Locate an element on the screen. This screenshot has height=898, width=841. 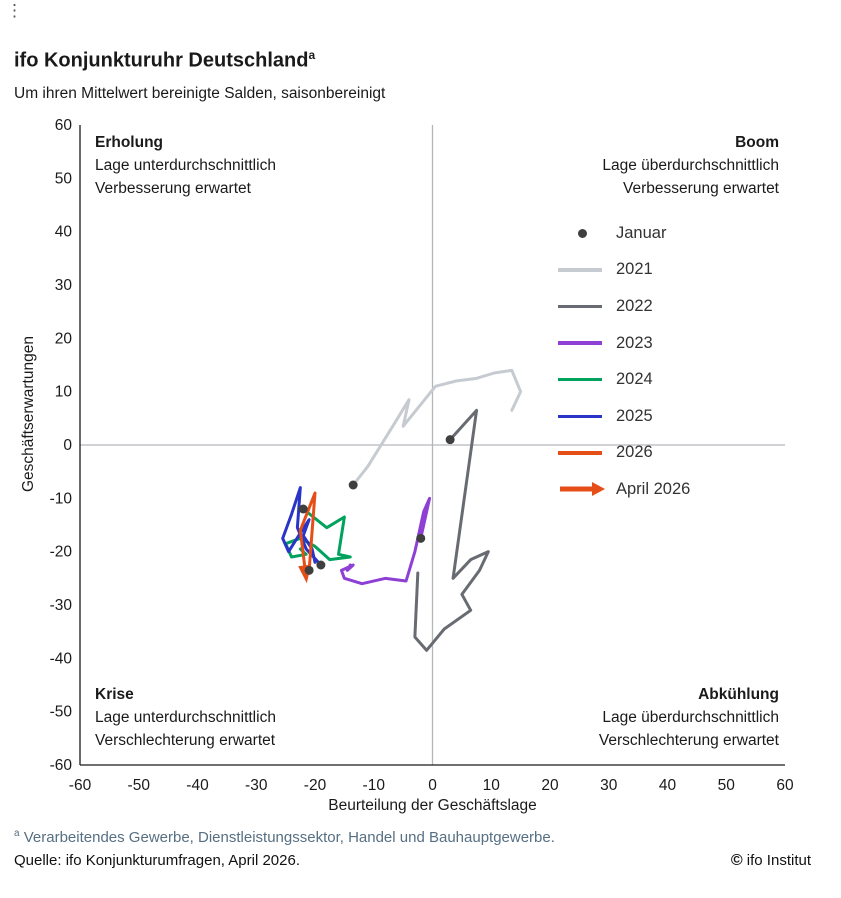
y-tick-label: -50 is located at coordinates (61, 712).